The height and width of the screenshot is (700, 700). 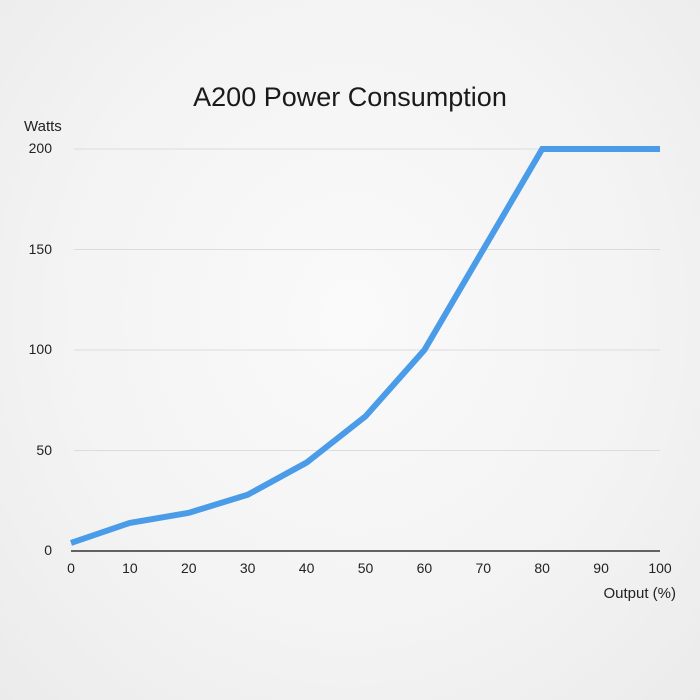 What do you see at coordinates (247, 568) in the screenshot?
I see `x-tick-label: 30` at bounding box center [247, 568].